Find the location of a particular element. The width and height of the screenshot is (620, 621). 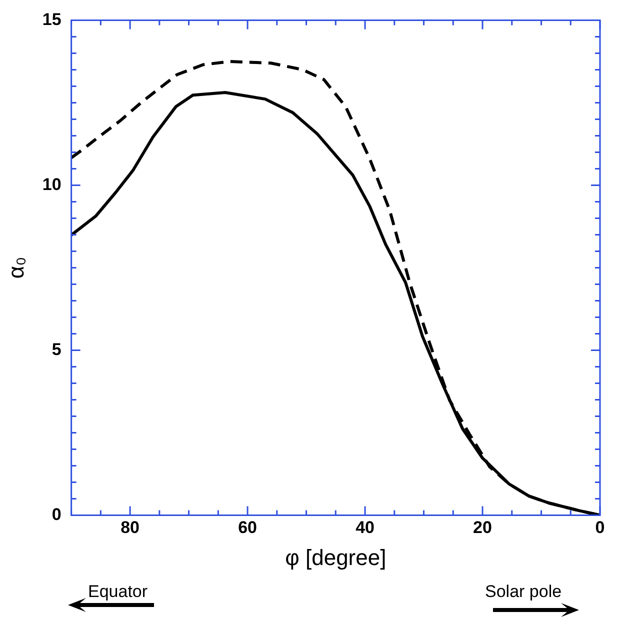

text: Equator is located at coordinates (118, 592).